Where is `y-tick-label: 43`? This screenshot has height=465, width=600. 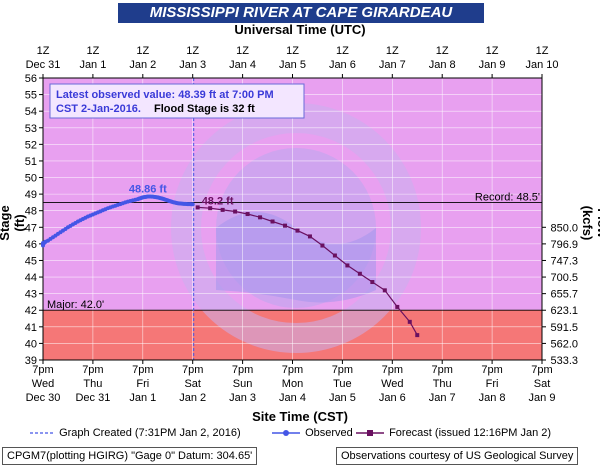 y-tick-label: 43 is located at coordinates (31, 295).